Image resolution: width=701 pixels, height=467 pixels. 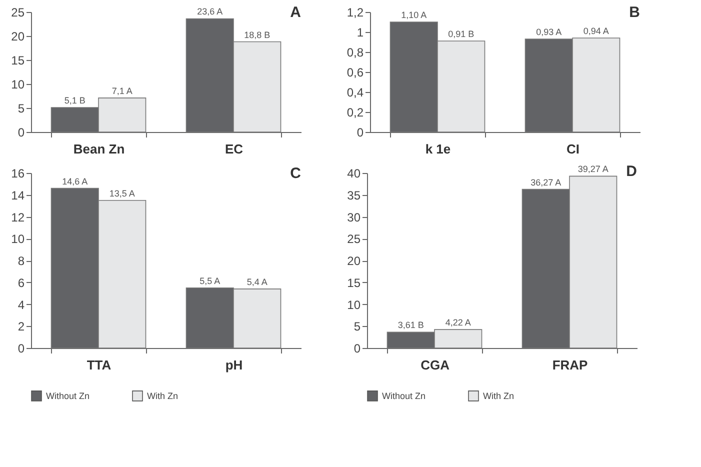 What do you see at coordinates (596, 31) in the screenshot?
I see `data-label: 0,94 A` at bounding box center [596, 31].